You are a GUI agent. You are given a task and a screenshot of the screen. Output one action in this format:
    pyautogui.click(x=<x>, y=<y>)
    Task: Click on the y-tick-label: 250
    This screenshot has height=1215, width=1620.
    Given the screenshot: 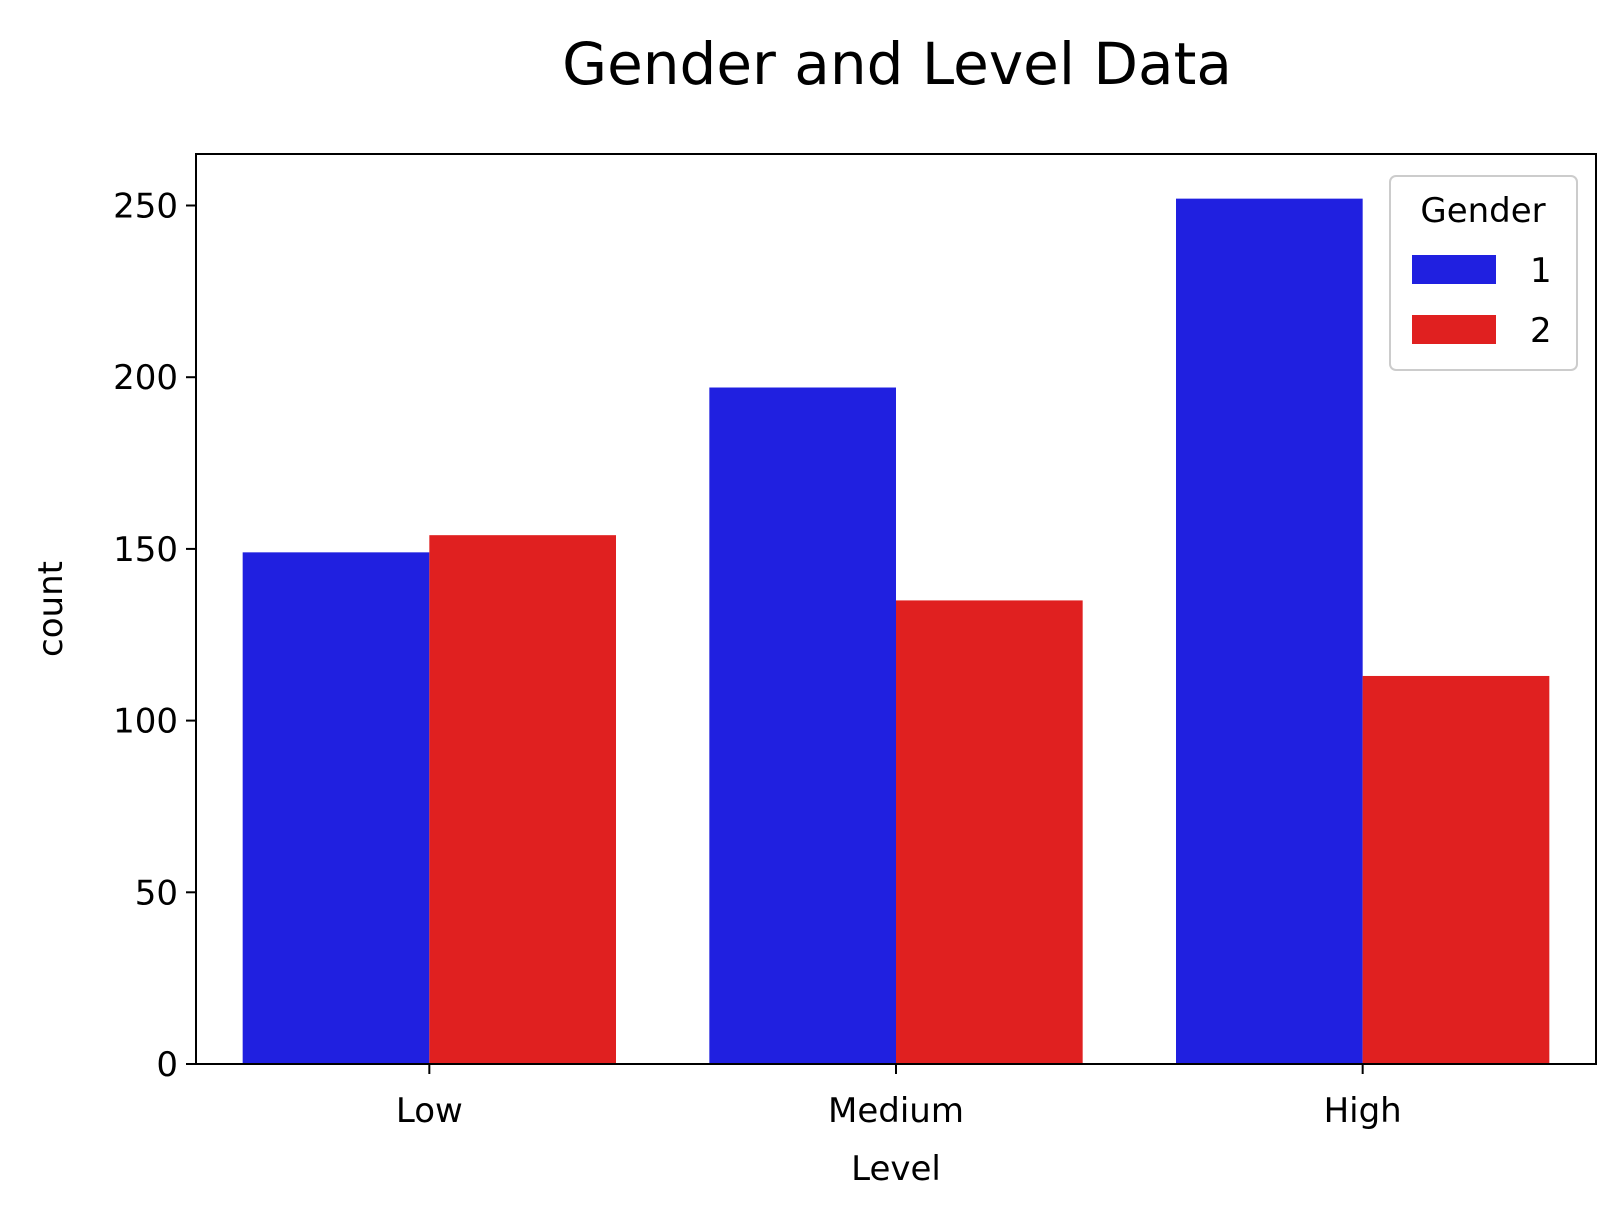 What is the action you would take?
    pyautogui.click(x=145, y=207)
    